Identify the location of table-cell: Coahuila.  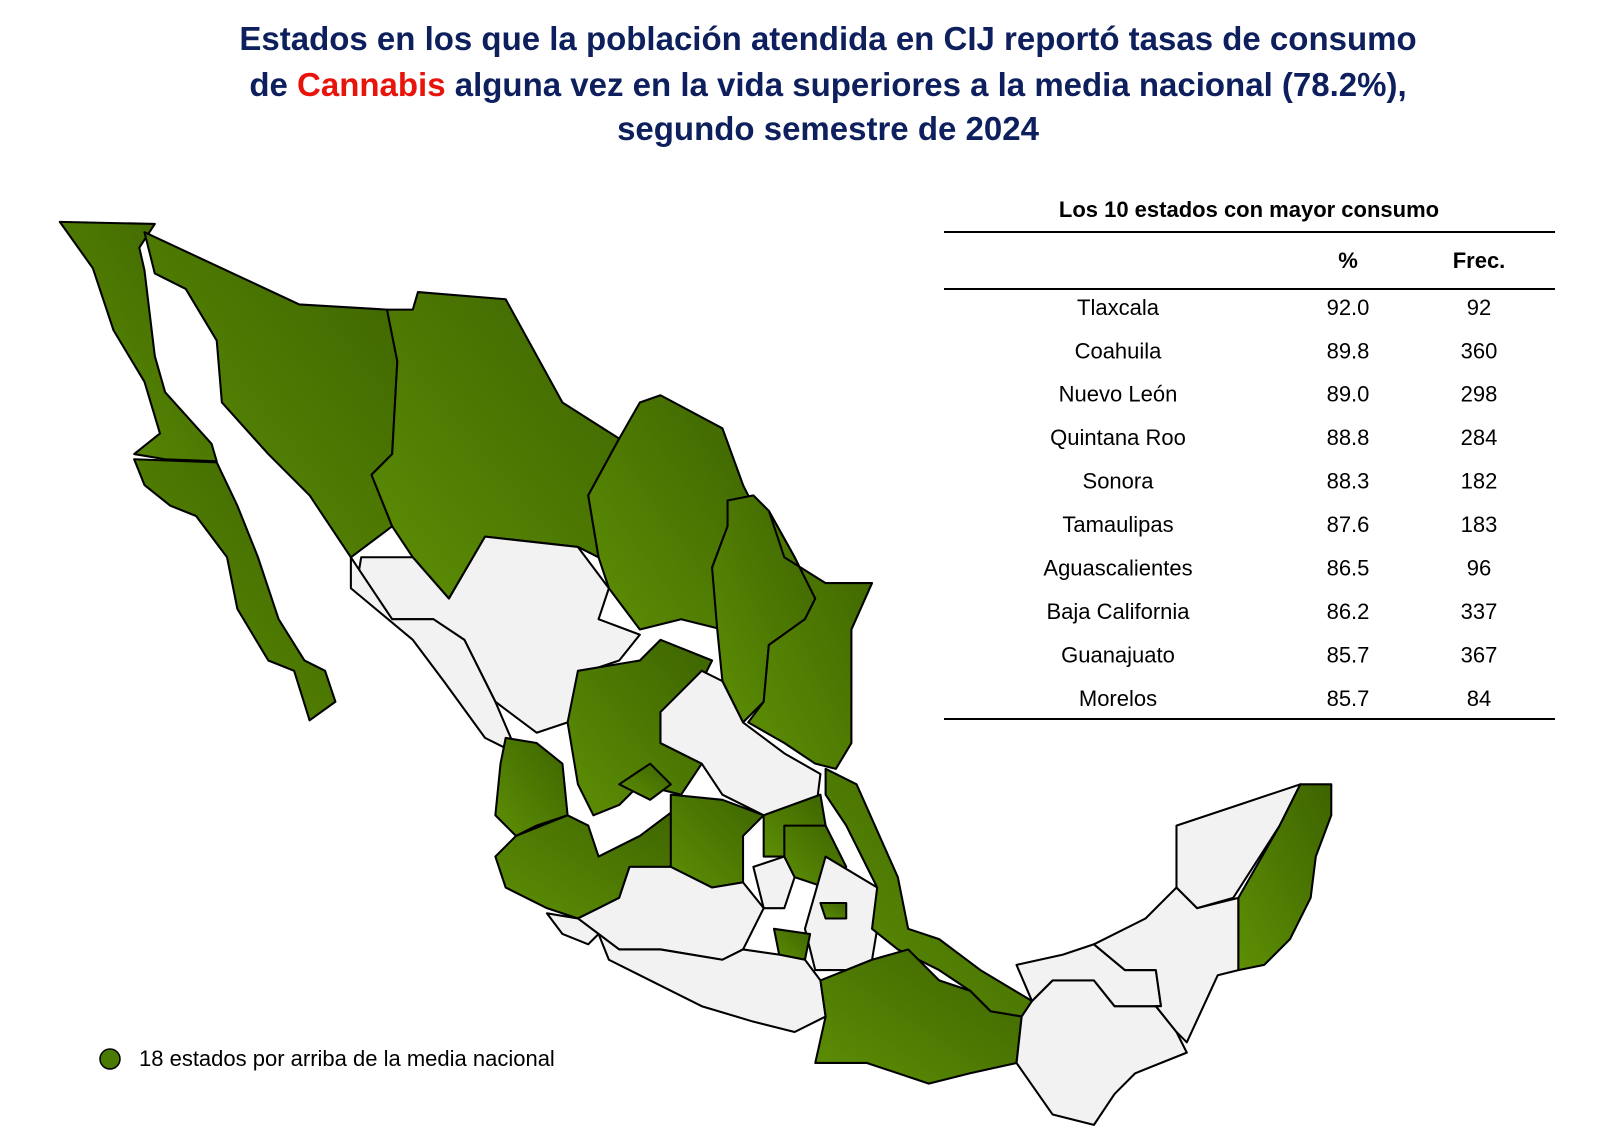
(1119, 350).